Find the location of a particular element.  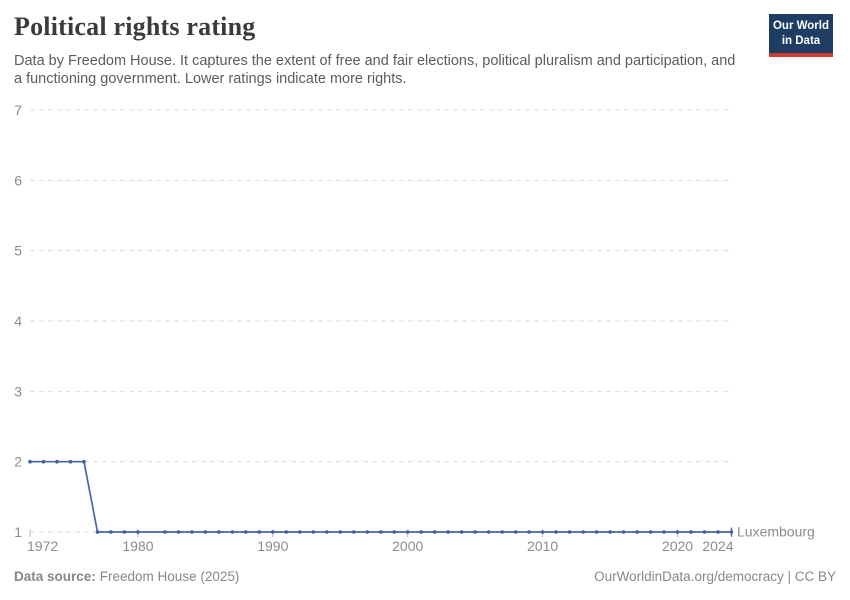

y-axis-label-4: 4 is located at coordinates (18, 321).